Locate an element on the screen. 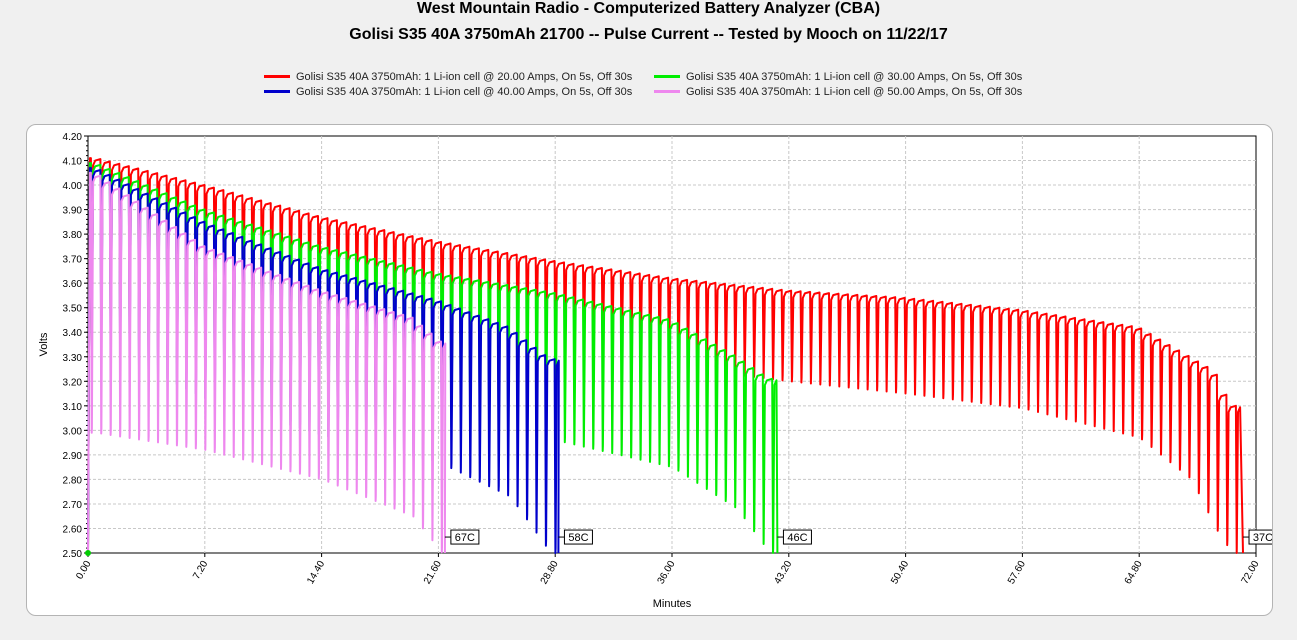 This screenshot has width=1297, height=640. start-marker is located at coordinates (88, 553).